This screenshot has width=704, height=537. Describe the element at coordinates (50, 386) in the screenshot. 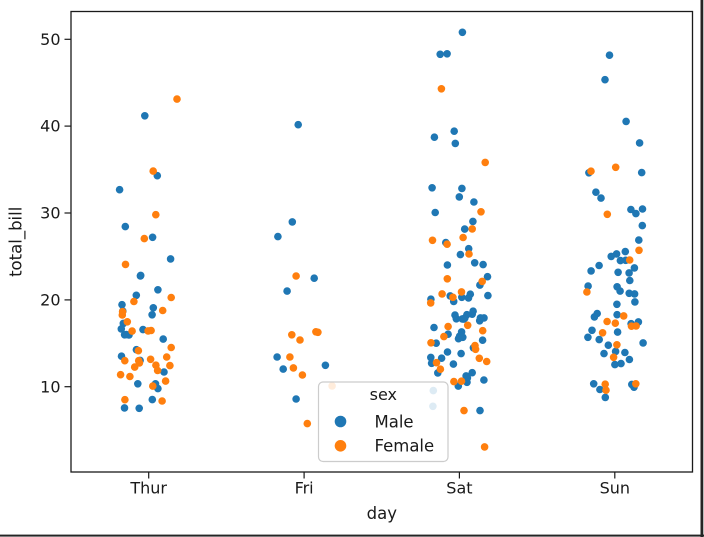

I see `y-tick-label: 10` at that location.